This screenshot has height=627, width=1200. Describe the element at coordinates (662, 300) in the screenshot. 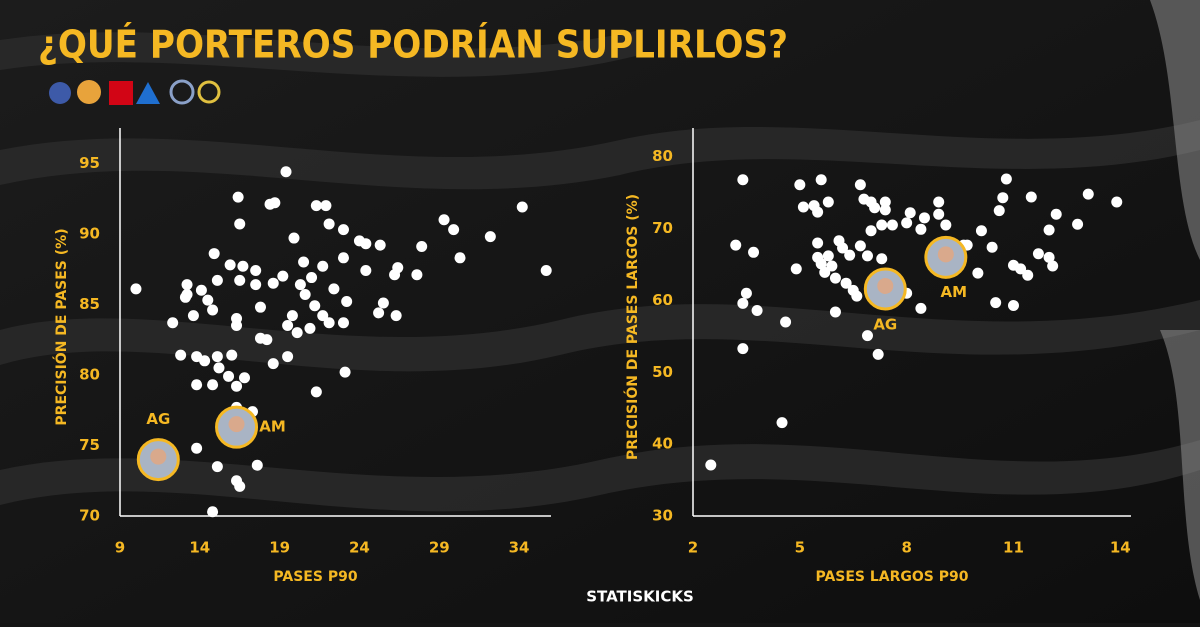

I see `y-tick-label: 60` at that location.